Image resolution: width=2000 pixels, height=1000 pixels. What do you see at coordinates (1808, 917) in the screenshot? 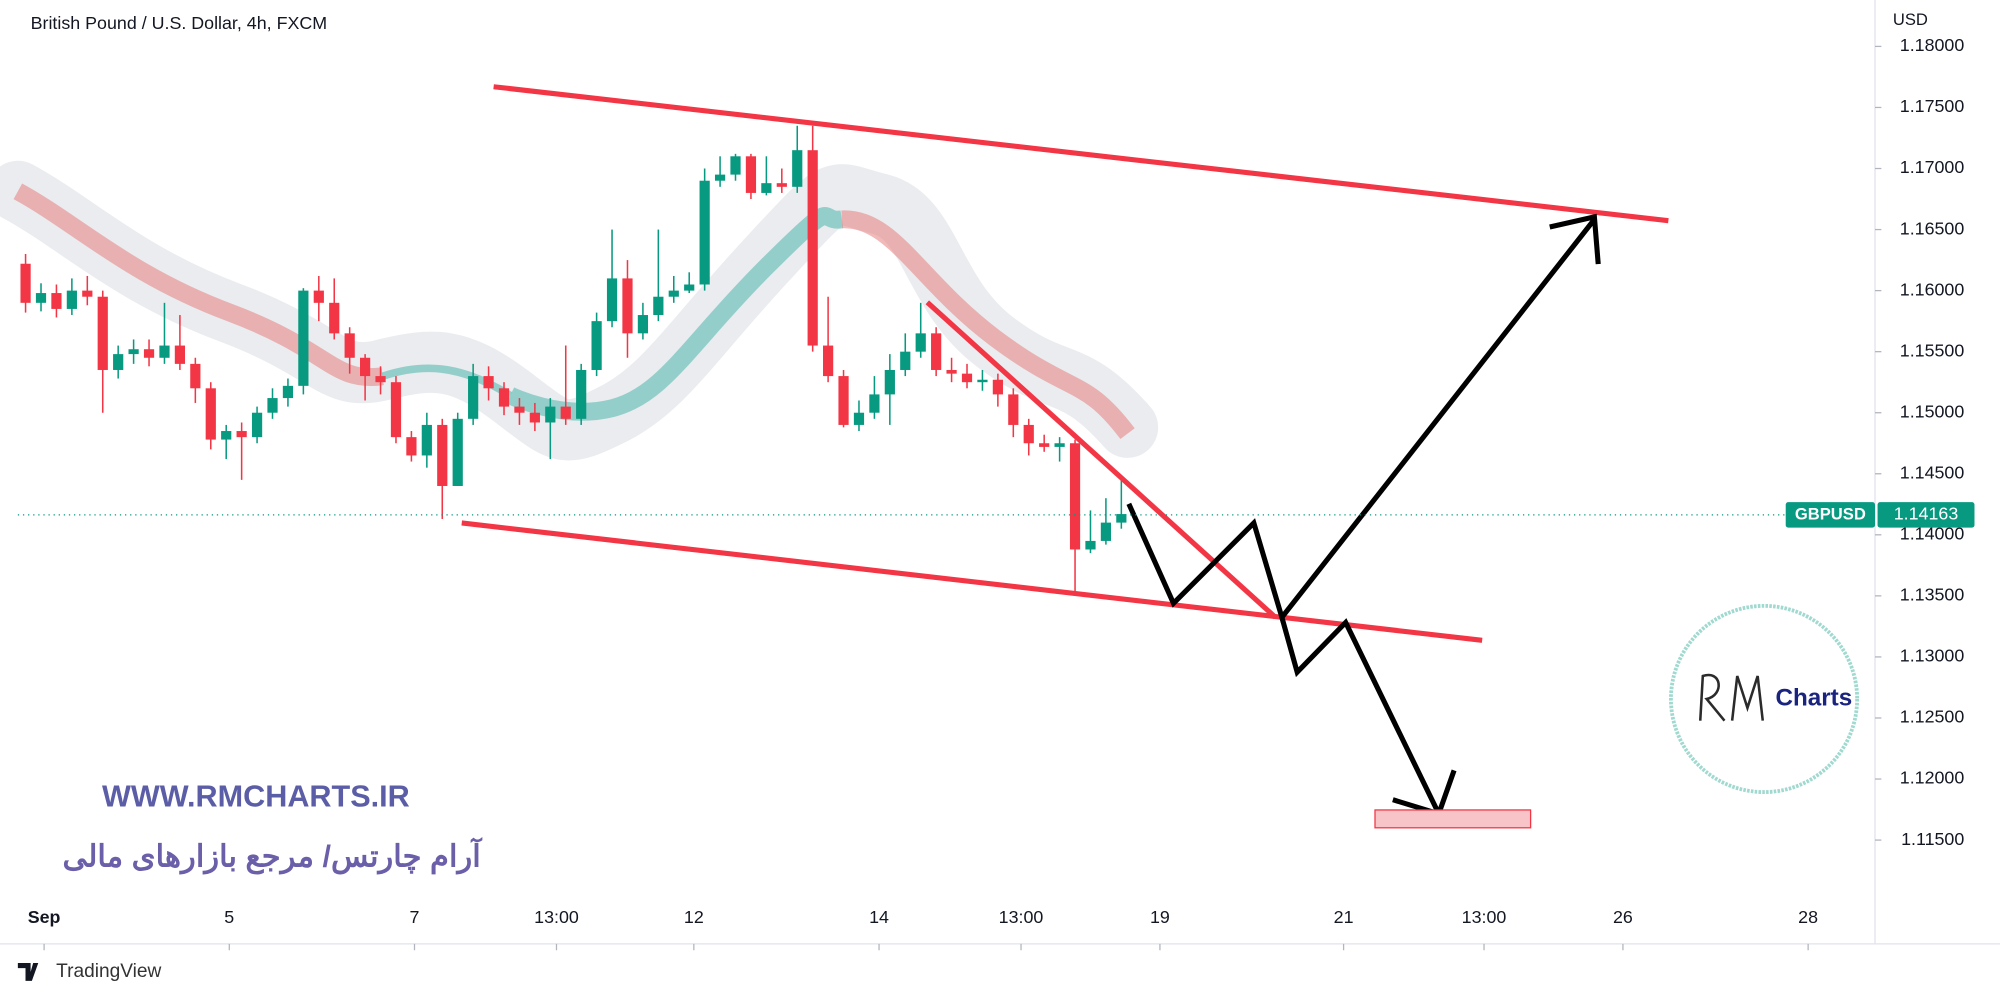
I see `x-tick-label: 28` at bounding box center [1808, 917].